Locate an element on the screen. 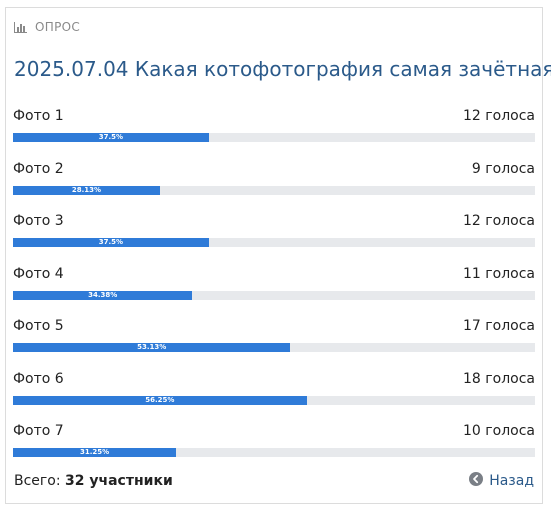  option-percent: 34.38% is located at coordinates (103, 294).